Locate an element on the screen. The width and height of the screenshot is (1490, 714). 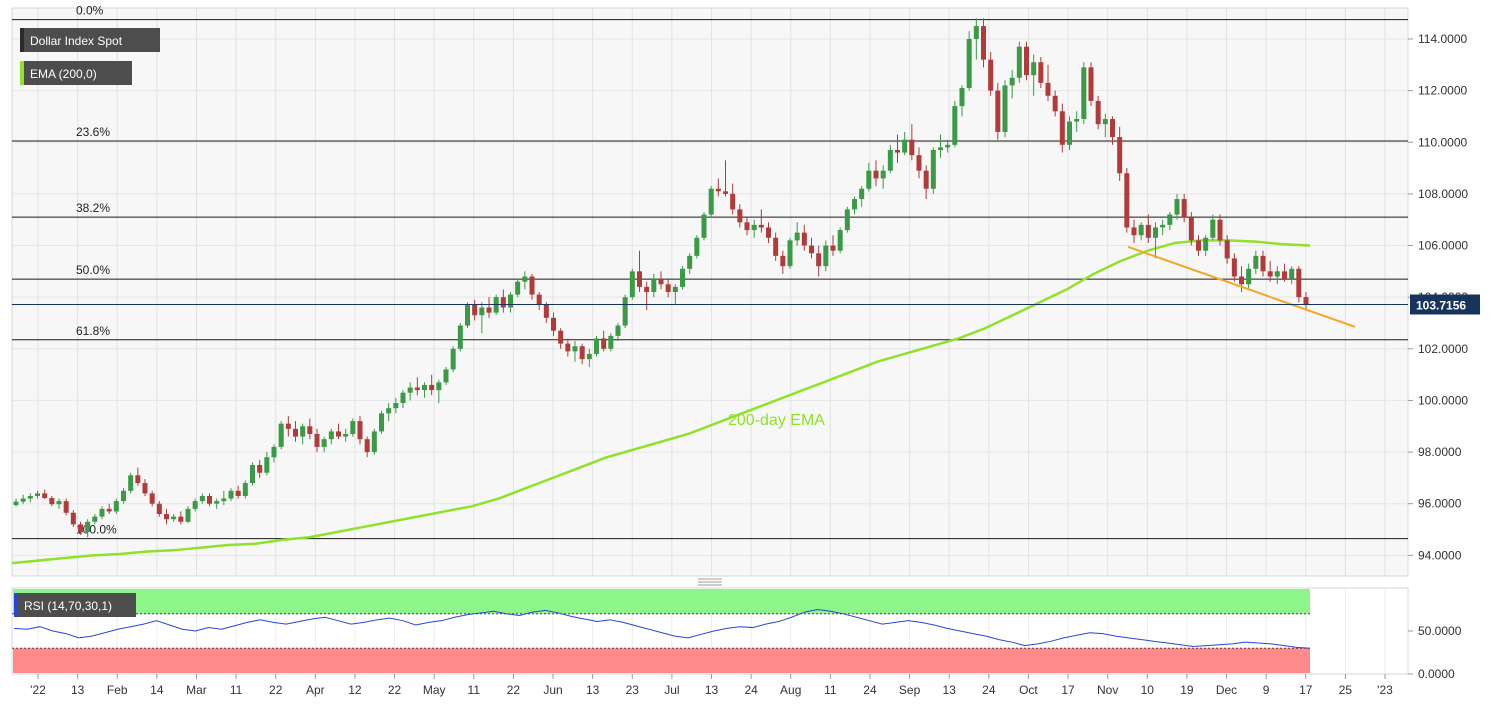
legend-main: Dollar Index Spot is located at coordinates (90, 40).